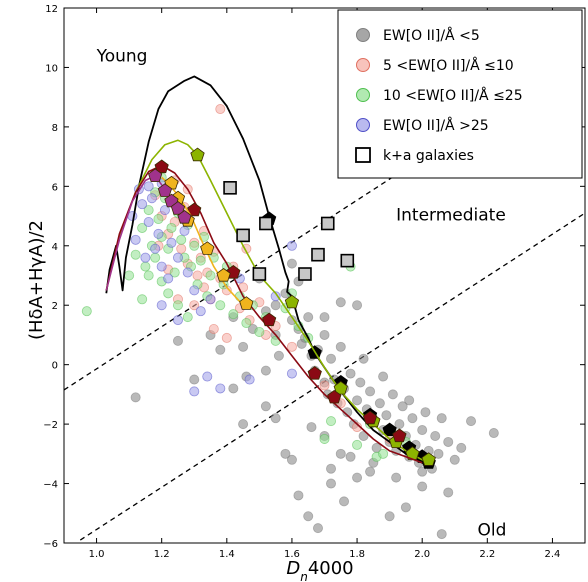 This screenshot has width=588, height=582. What do you see at coordinates (319, 570) in the screenshot?
I see `x-axis-title: Dn4000` at bounding box center [319, 570].